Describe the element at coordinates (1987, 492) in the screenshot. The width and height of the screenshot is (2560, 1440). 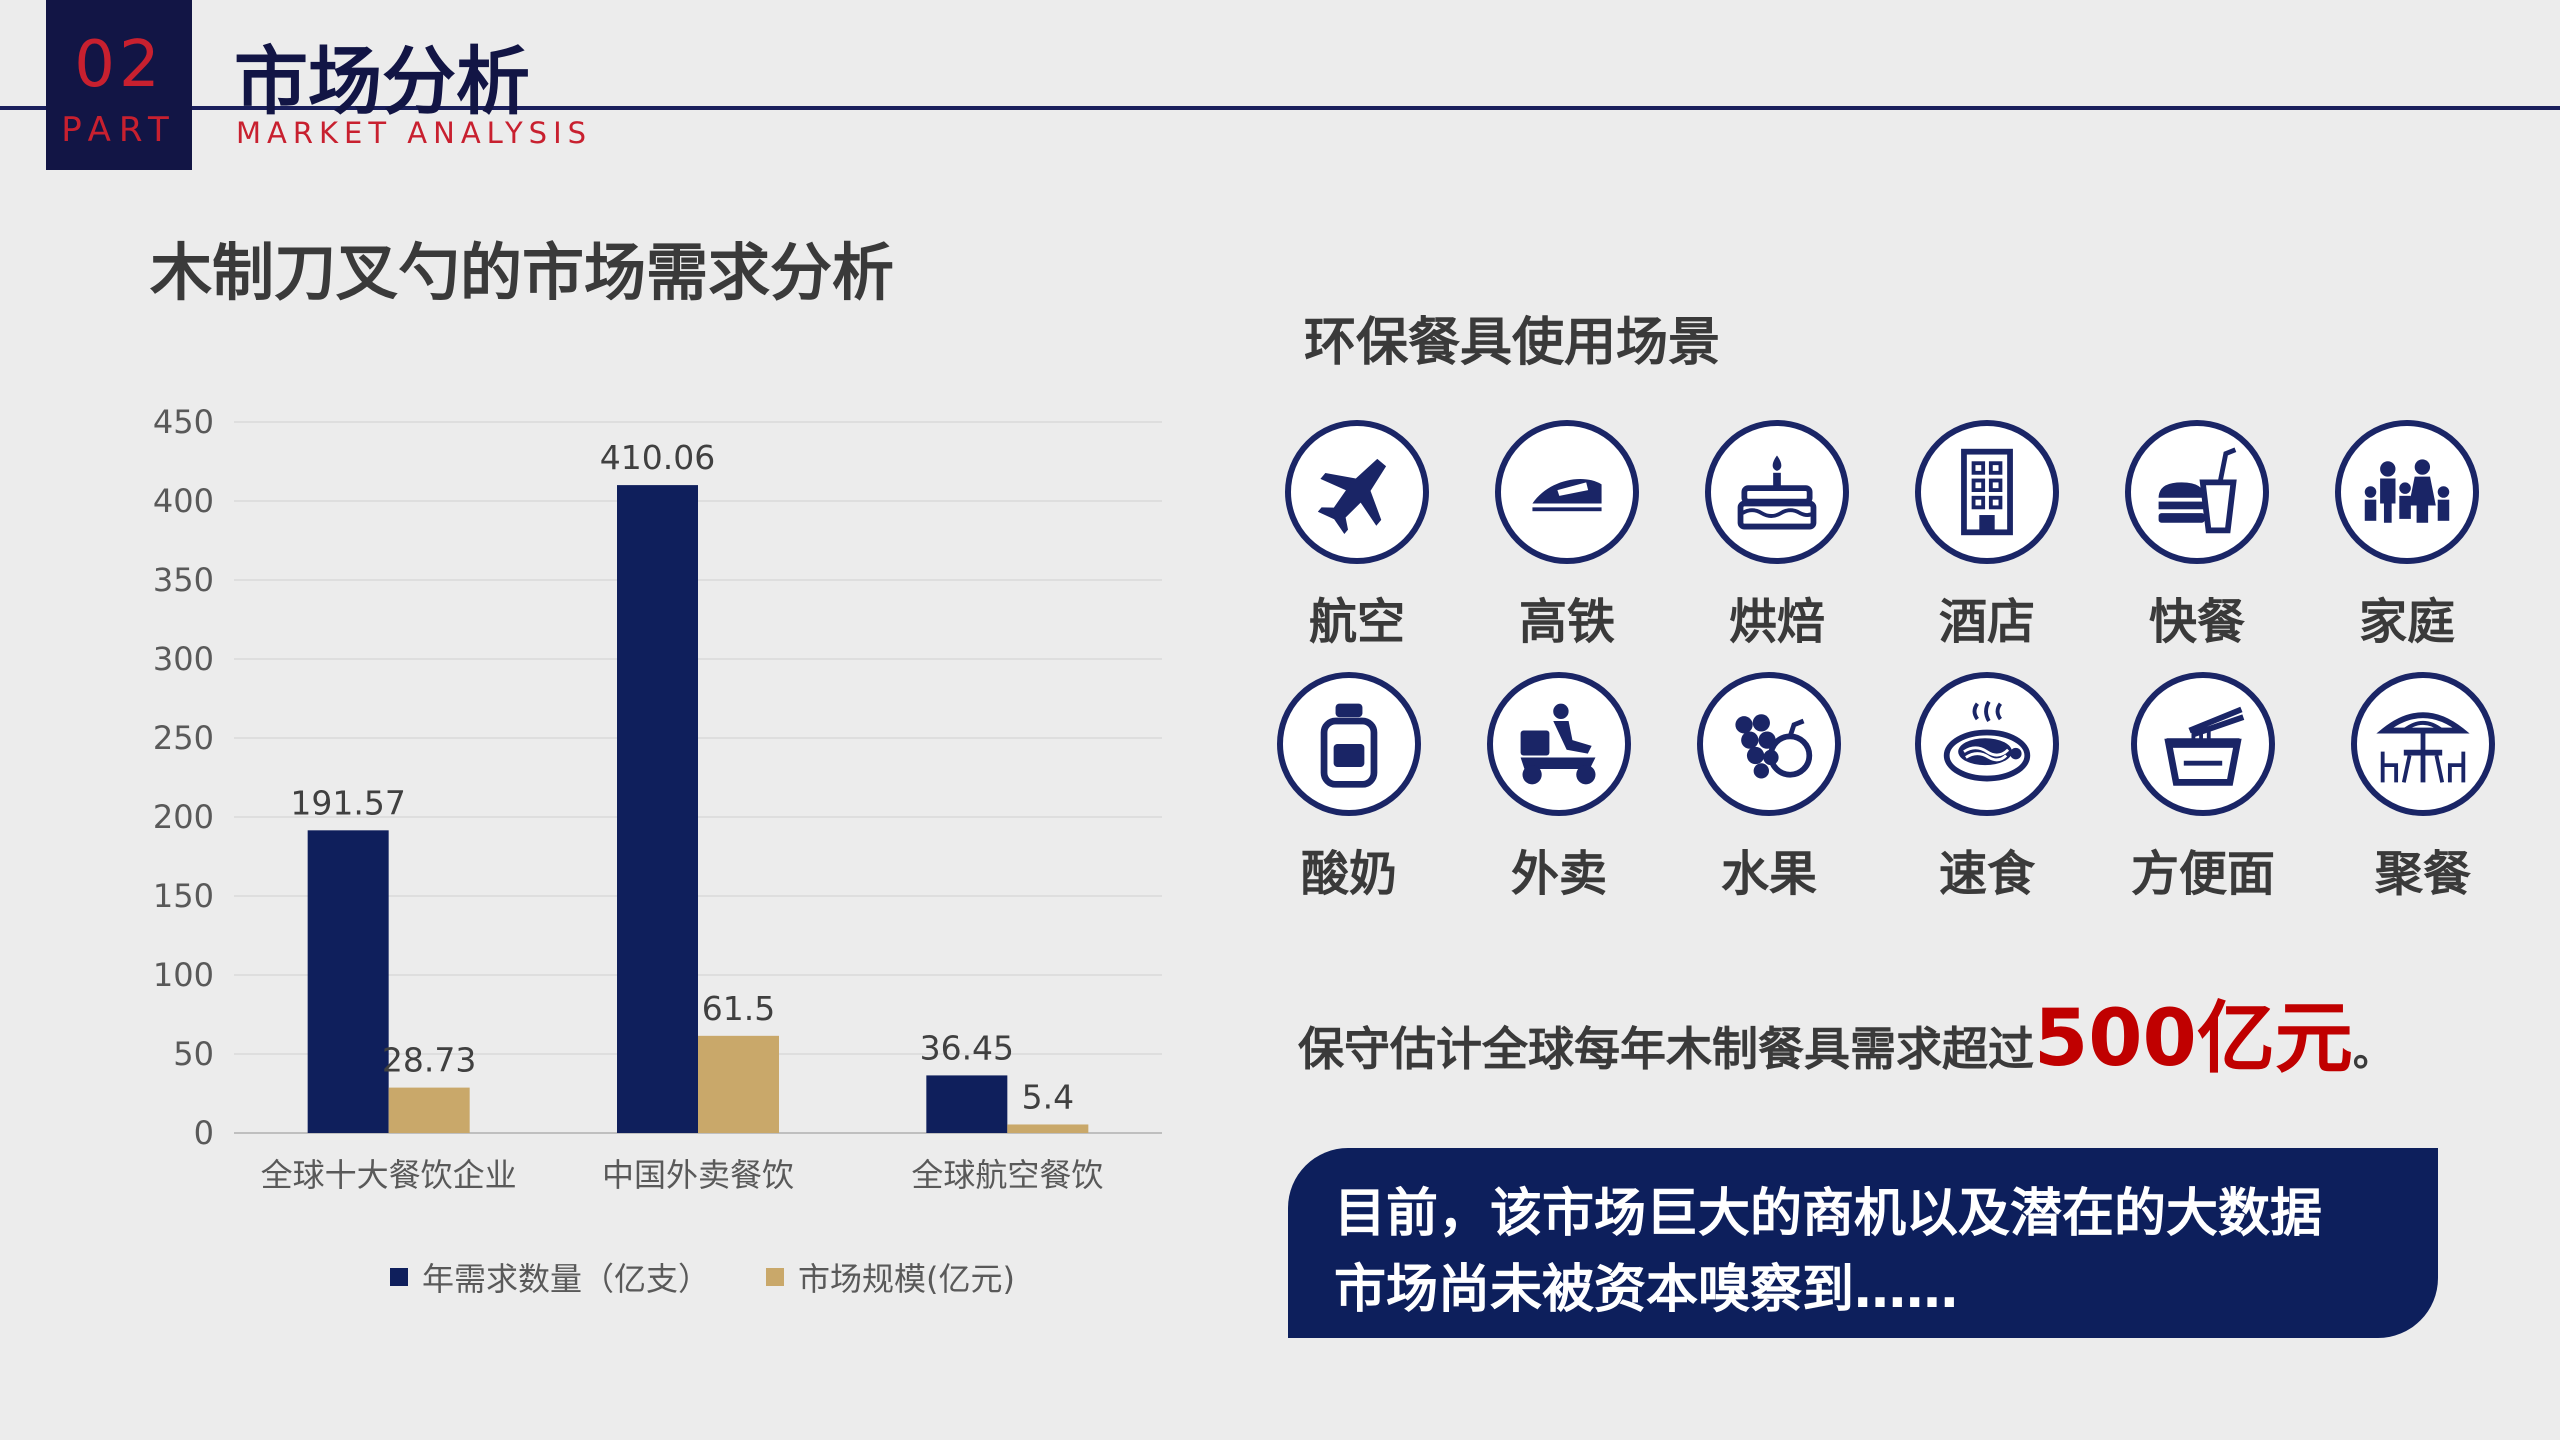
I see `hotel-icon` at that location.